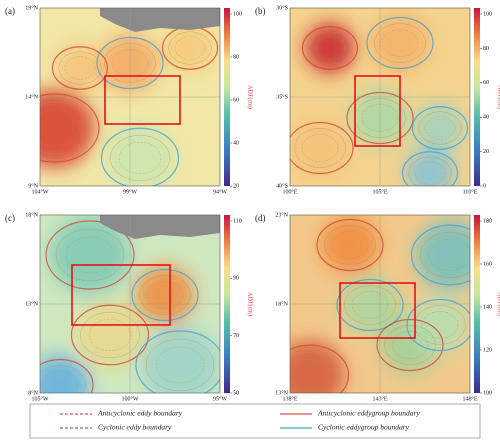  I want to click on lat-label: 19°N, so click(31, 7).